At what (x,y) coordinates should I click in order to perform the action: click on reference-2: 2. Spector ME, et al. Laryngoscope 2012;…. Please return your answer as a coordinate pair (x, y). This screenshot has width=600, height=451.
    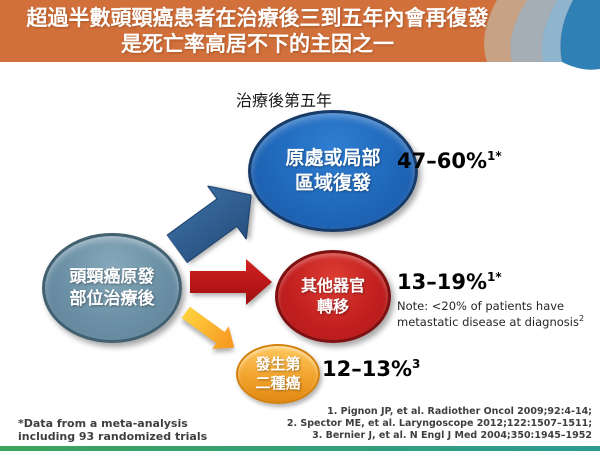
    Looking at the image, I should click on (439, 424).